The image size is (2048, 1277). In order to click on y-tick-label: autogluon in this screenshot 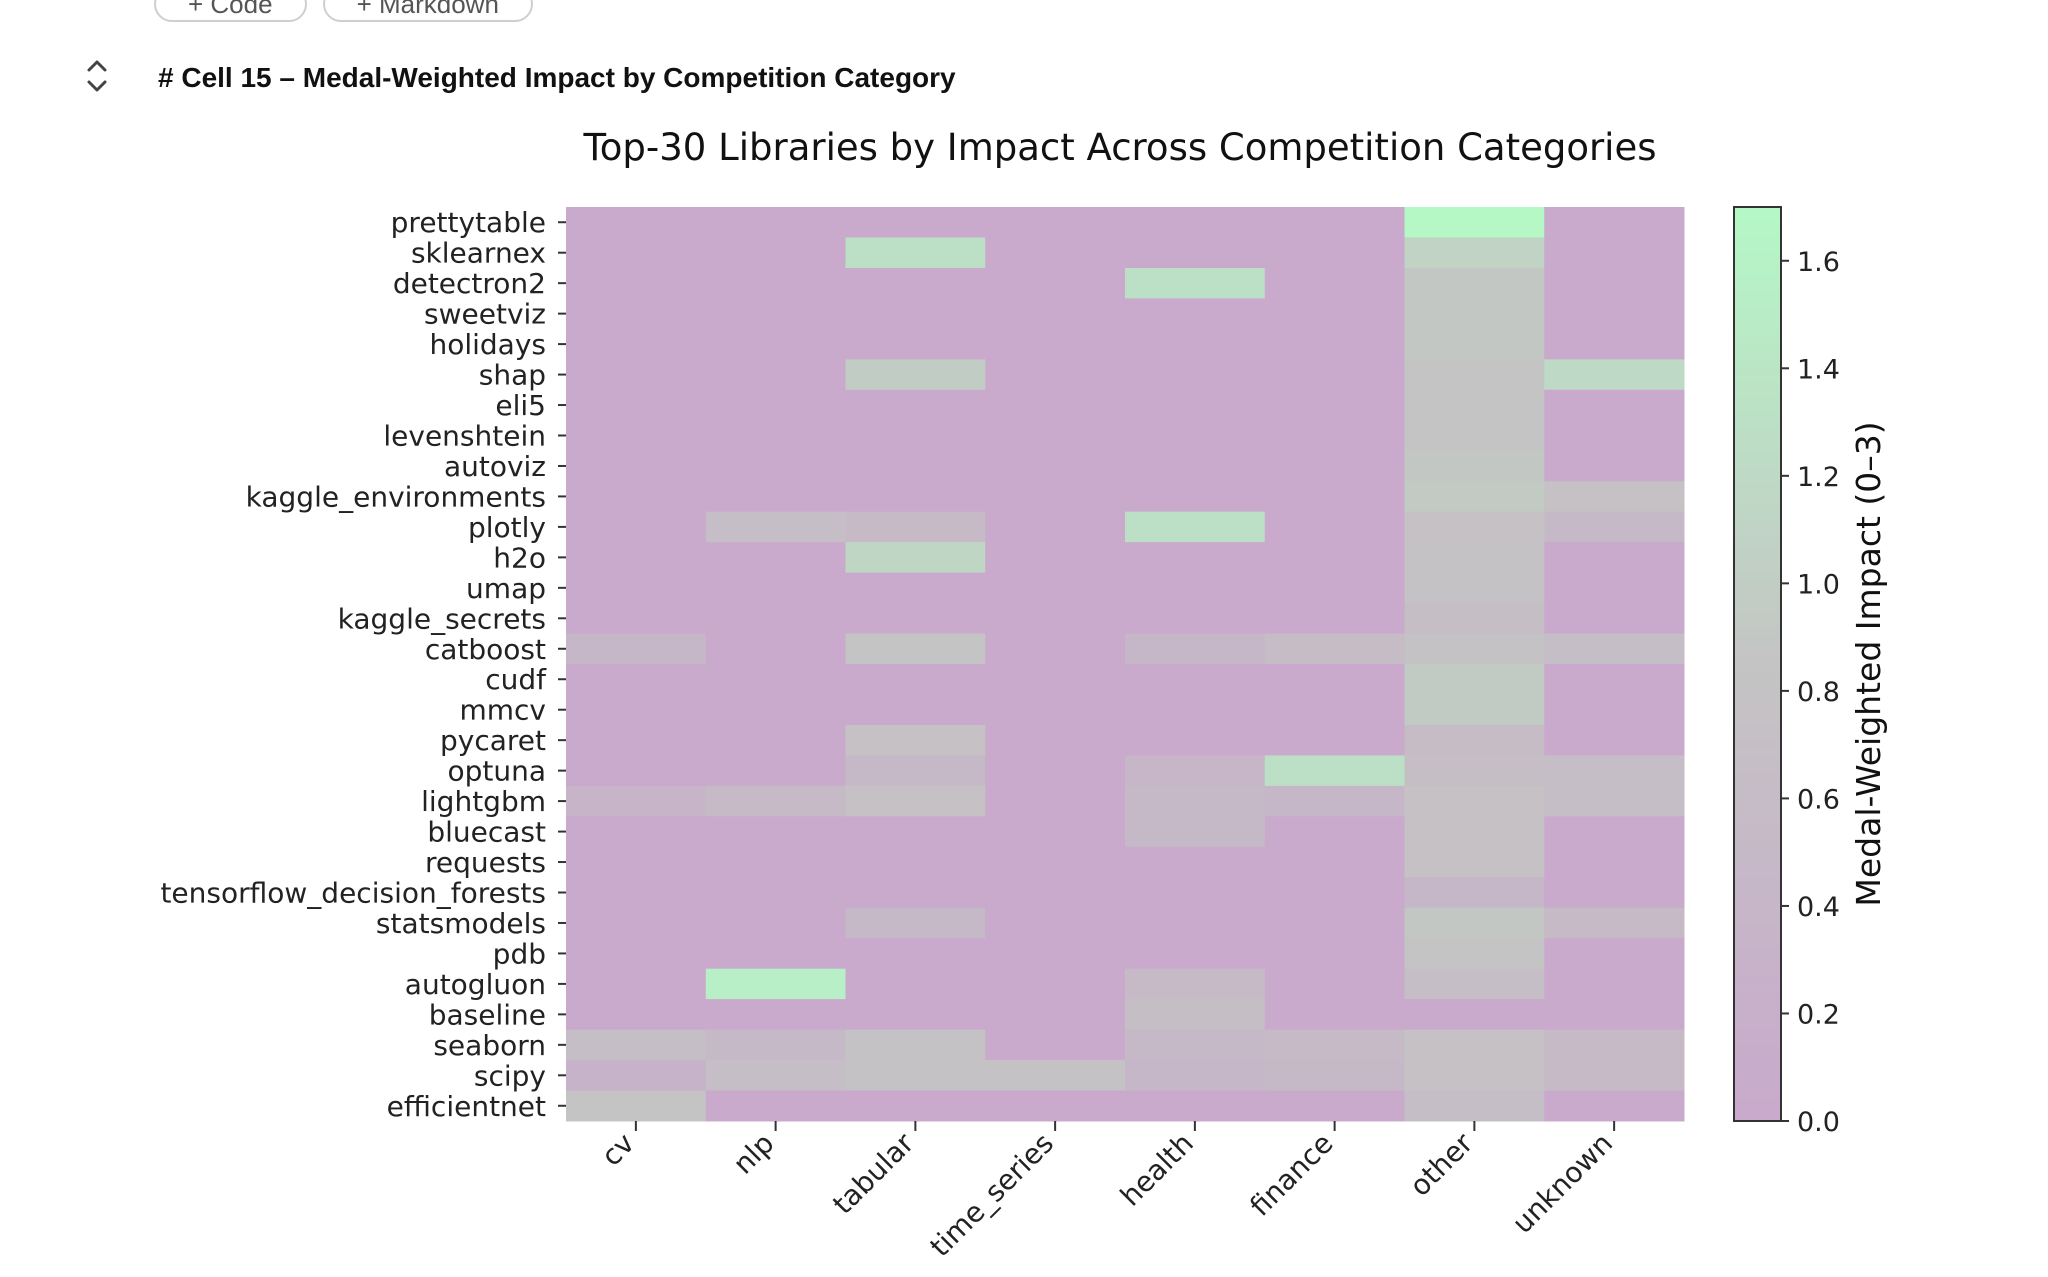, I will do `click(475, 984)`.